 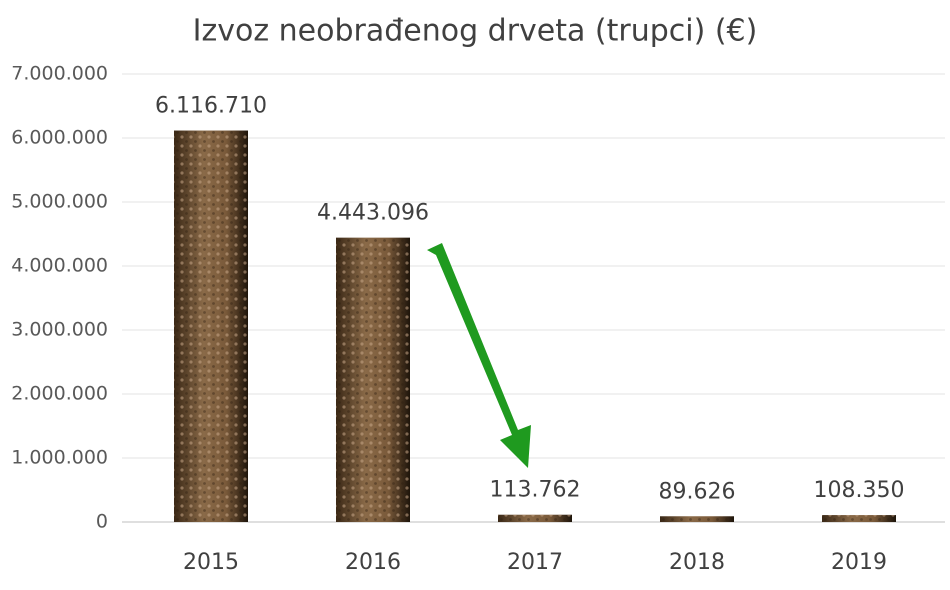 What do you see at coordinates (59, 74) in the screenshot?
I see `y-tick-label: 7.000.000` at bounding box center [59, 74].